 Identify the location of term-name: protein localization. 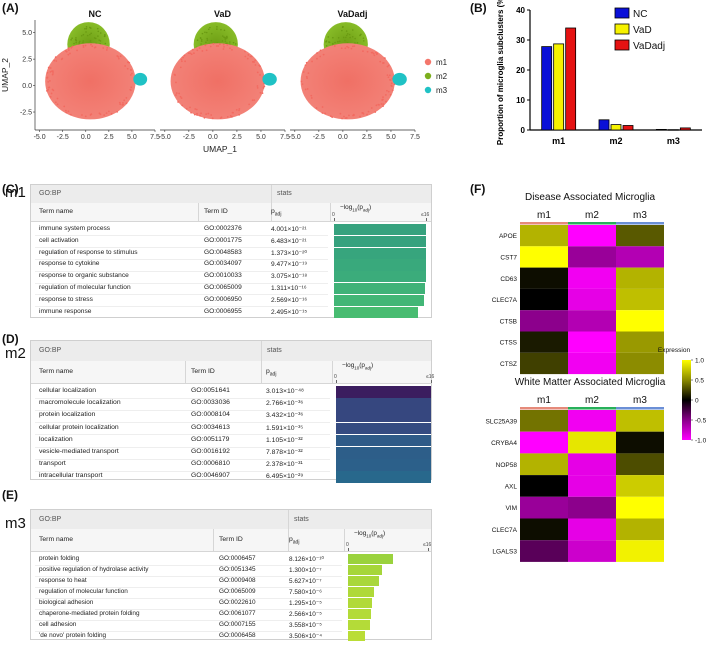
(67, 415).